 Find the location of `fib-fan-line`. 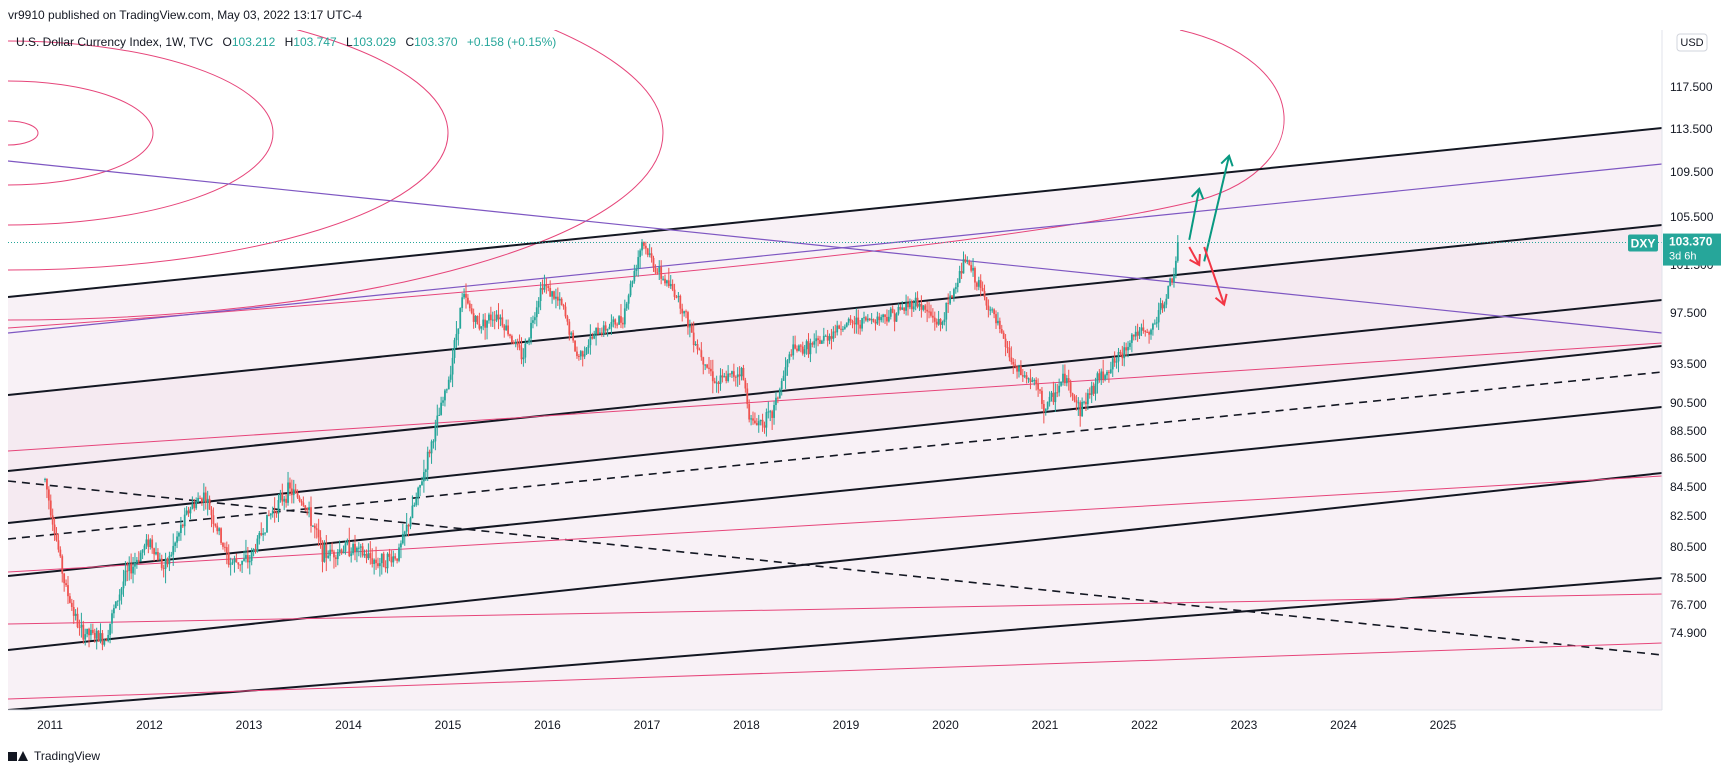

fib-fan-line is located at coordinates (835, 671).